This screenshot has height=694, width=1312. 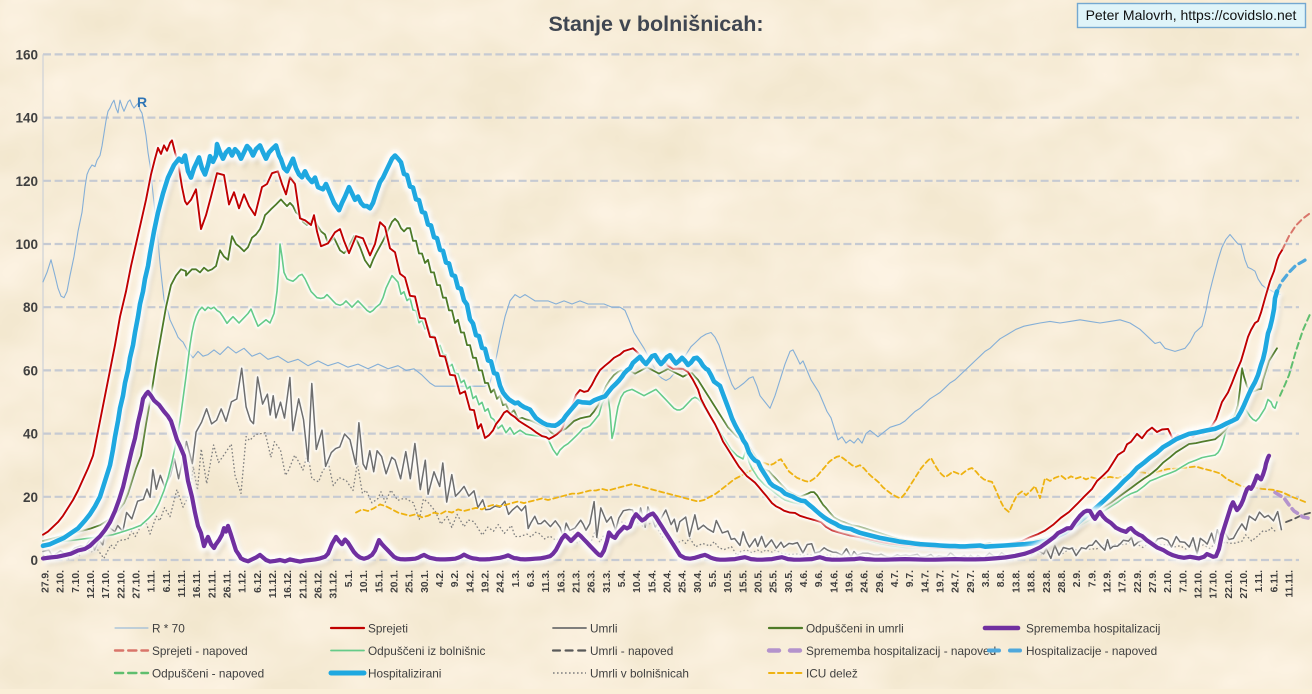 What do you see at coordinates (855, 628) in the screenshot?
I see `svg-text: Odpuščeni in umrli` at bounding box center [855, 628].